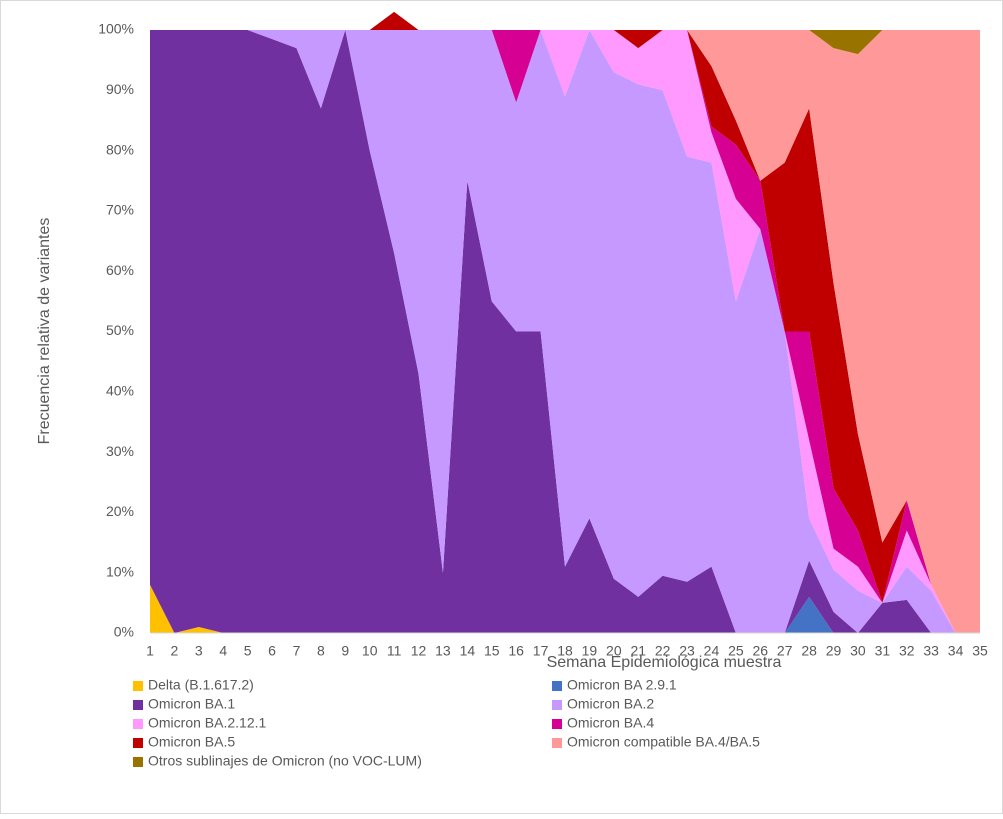 This screenshot has width=1003, height=819. I want to click on legend-label: Omicron compatible BA.4/BA.5, so click(663, 742).